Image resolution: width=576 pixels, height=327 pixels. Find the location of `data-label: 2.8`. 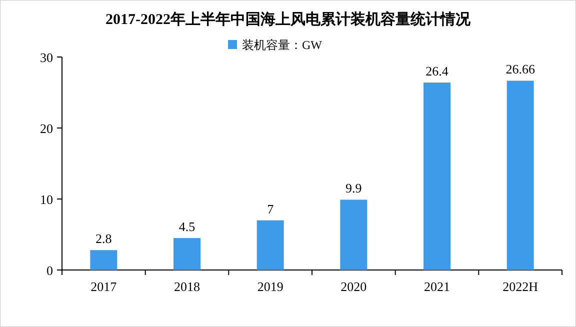

data-label: 2.8 is located at coordinates (104, 238).